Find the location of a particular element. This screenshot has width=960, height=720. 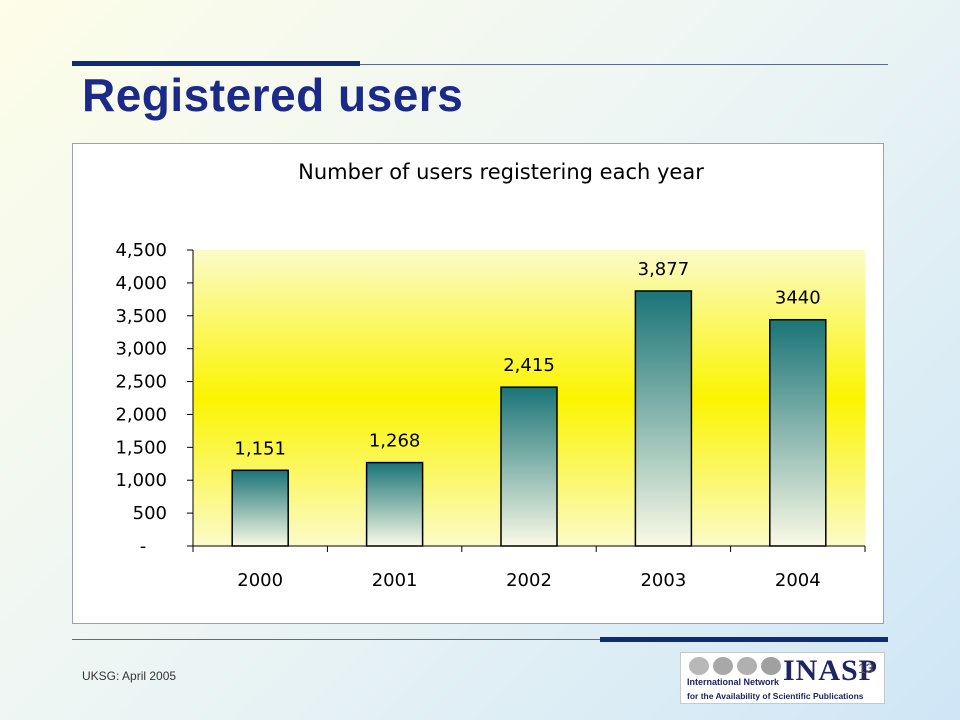

y-tick-label: 3,500 is located at coordinates (141, 316).